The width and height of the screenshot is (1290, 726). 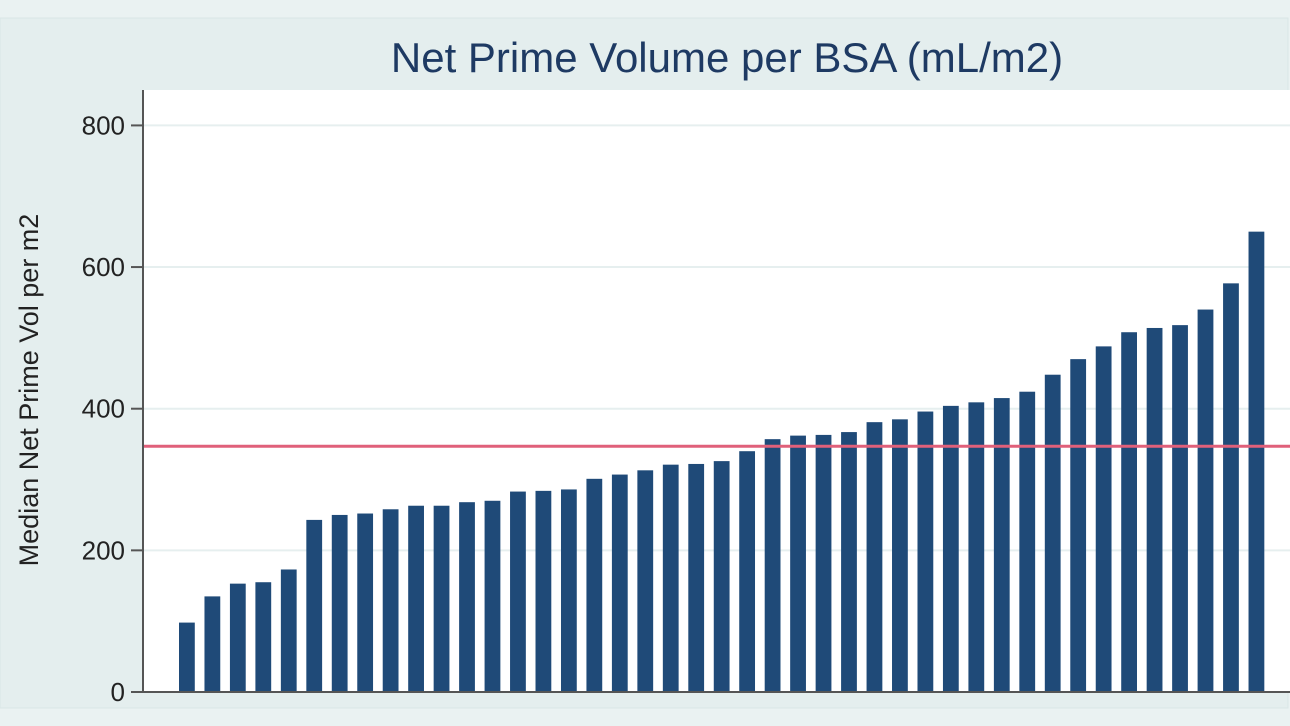 What do you see at coordinates (103, 267) in the screenshot?
I see `y-tick-label-600: 600` at bounding box center [103, 267].